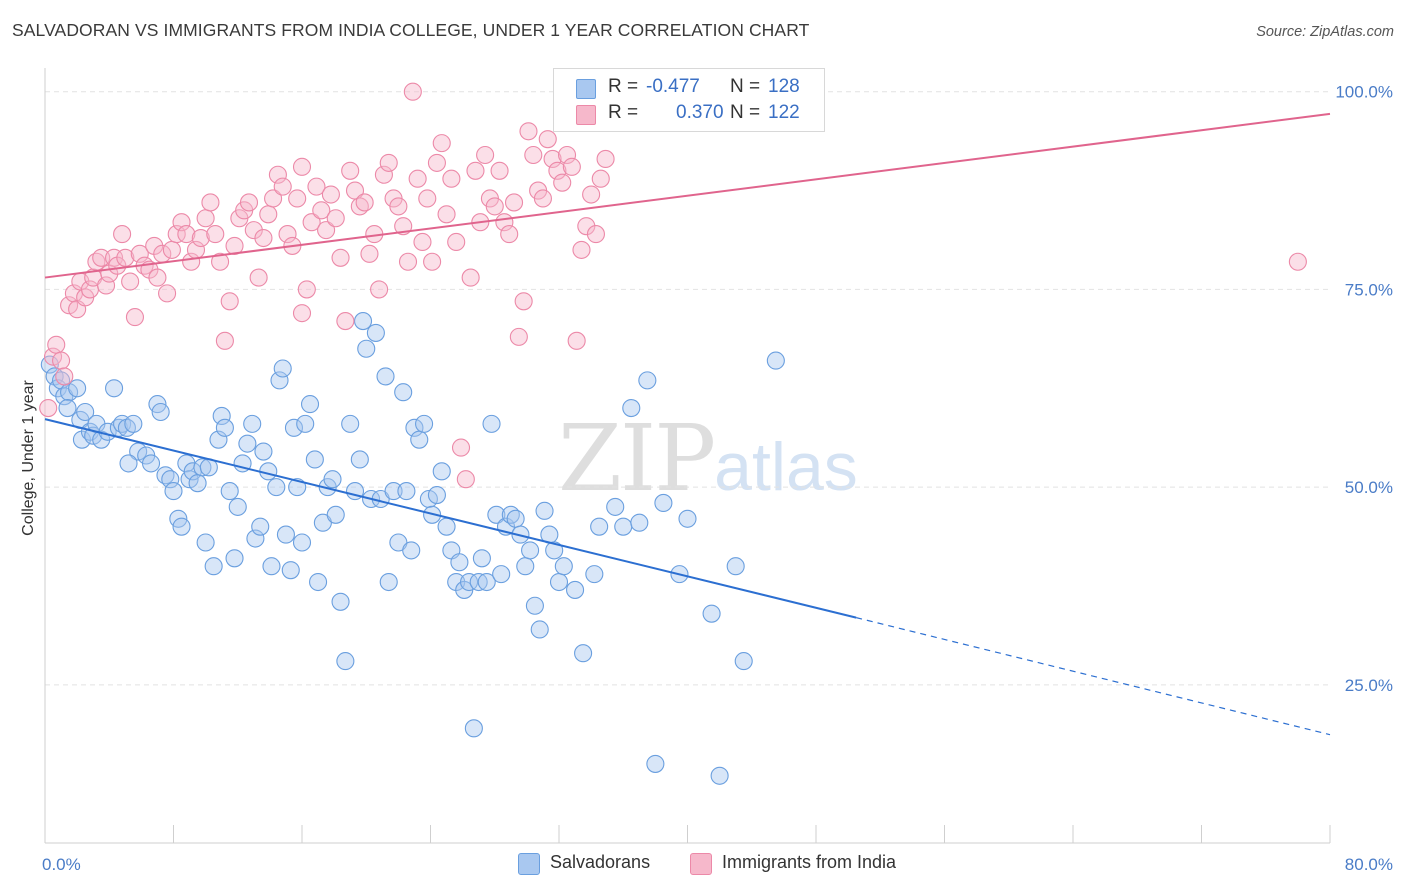 The height and width of the screenshot is (892, 1406). What do you see at coordinates (786, 467) in the screenshot?
I see `watermark-atlas: atlas` at bounding box center [786, 467].